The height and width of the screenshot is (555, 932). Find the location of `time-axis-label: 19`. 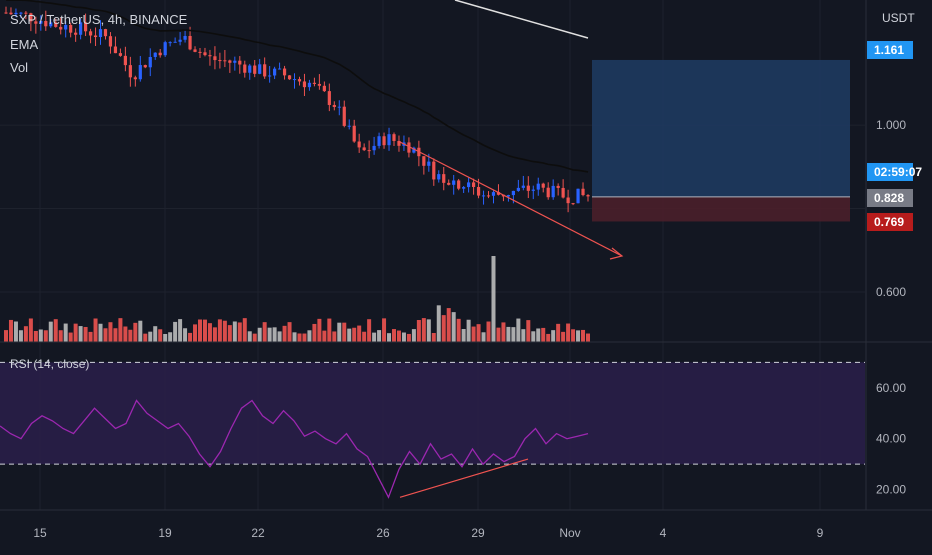

time-axis-label: 19 is located at coordinates (165, 533).